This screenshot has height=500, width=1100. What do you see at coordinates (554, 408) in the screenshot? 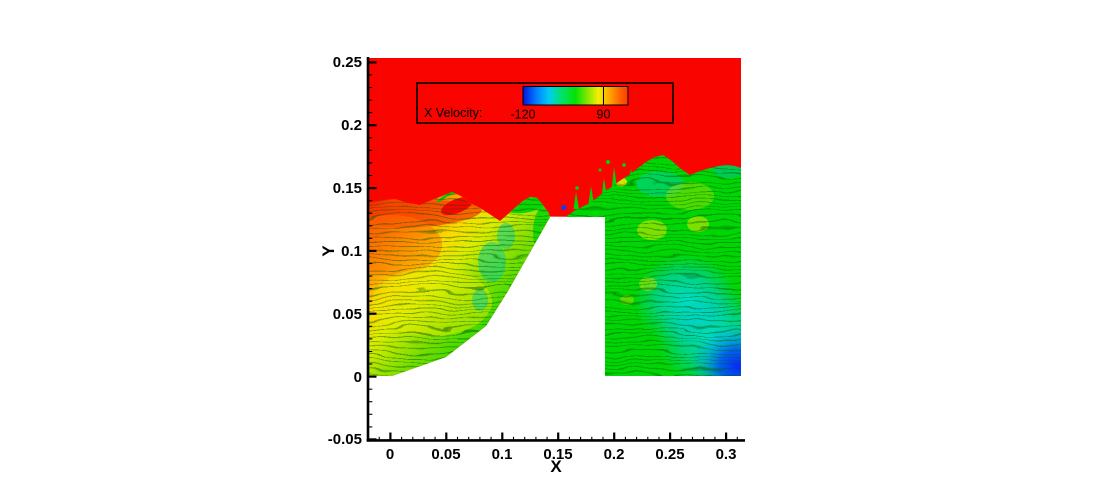
I see `below-floor-region` at bounding box center [554, 408].